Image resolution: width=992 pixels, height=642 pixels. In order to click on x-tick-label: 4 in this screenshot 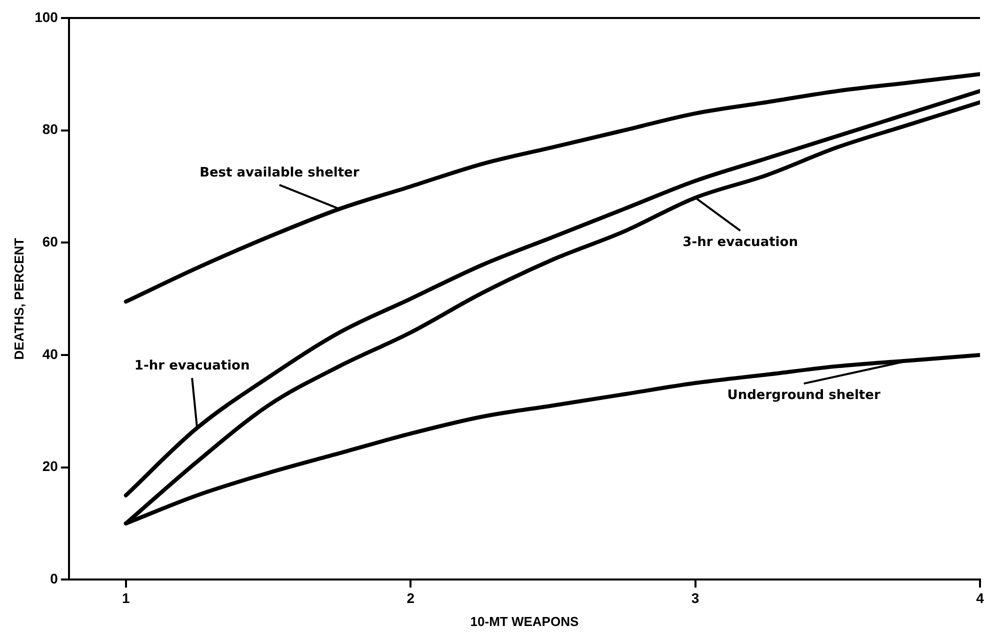, I will do `click(980, 598)`.